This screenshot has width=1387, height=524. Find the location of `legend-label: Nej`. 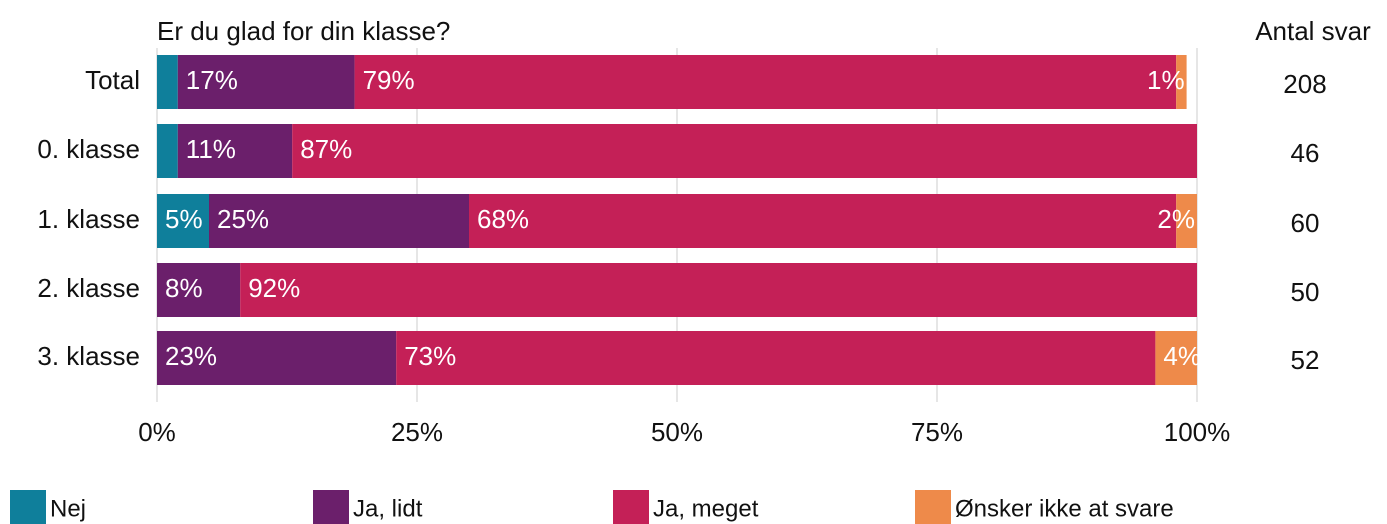

legend-label: Nej is located at coordinates (68, 508).